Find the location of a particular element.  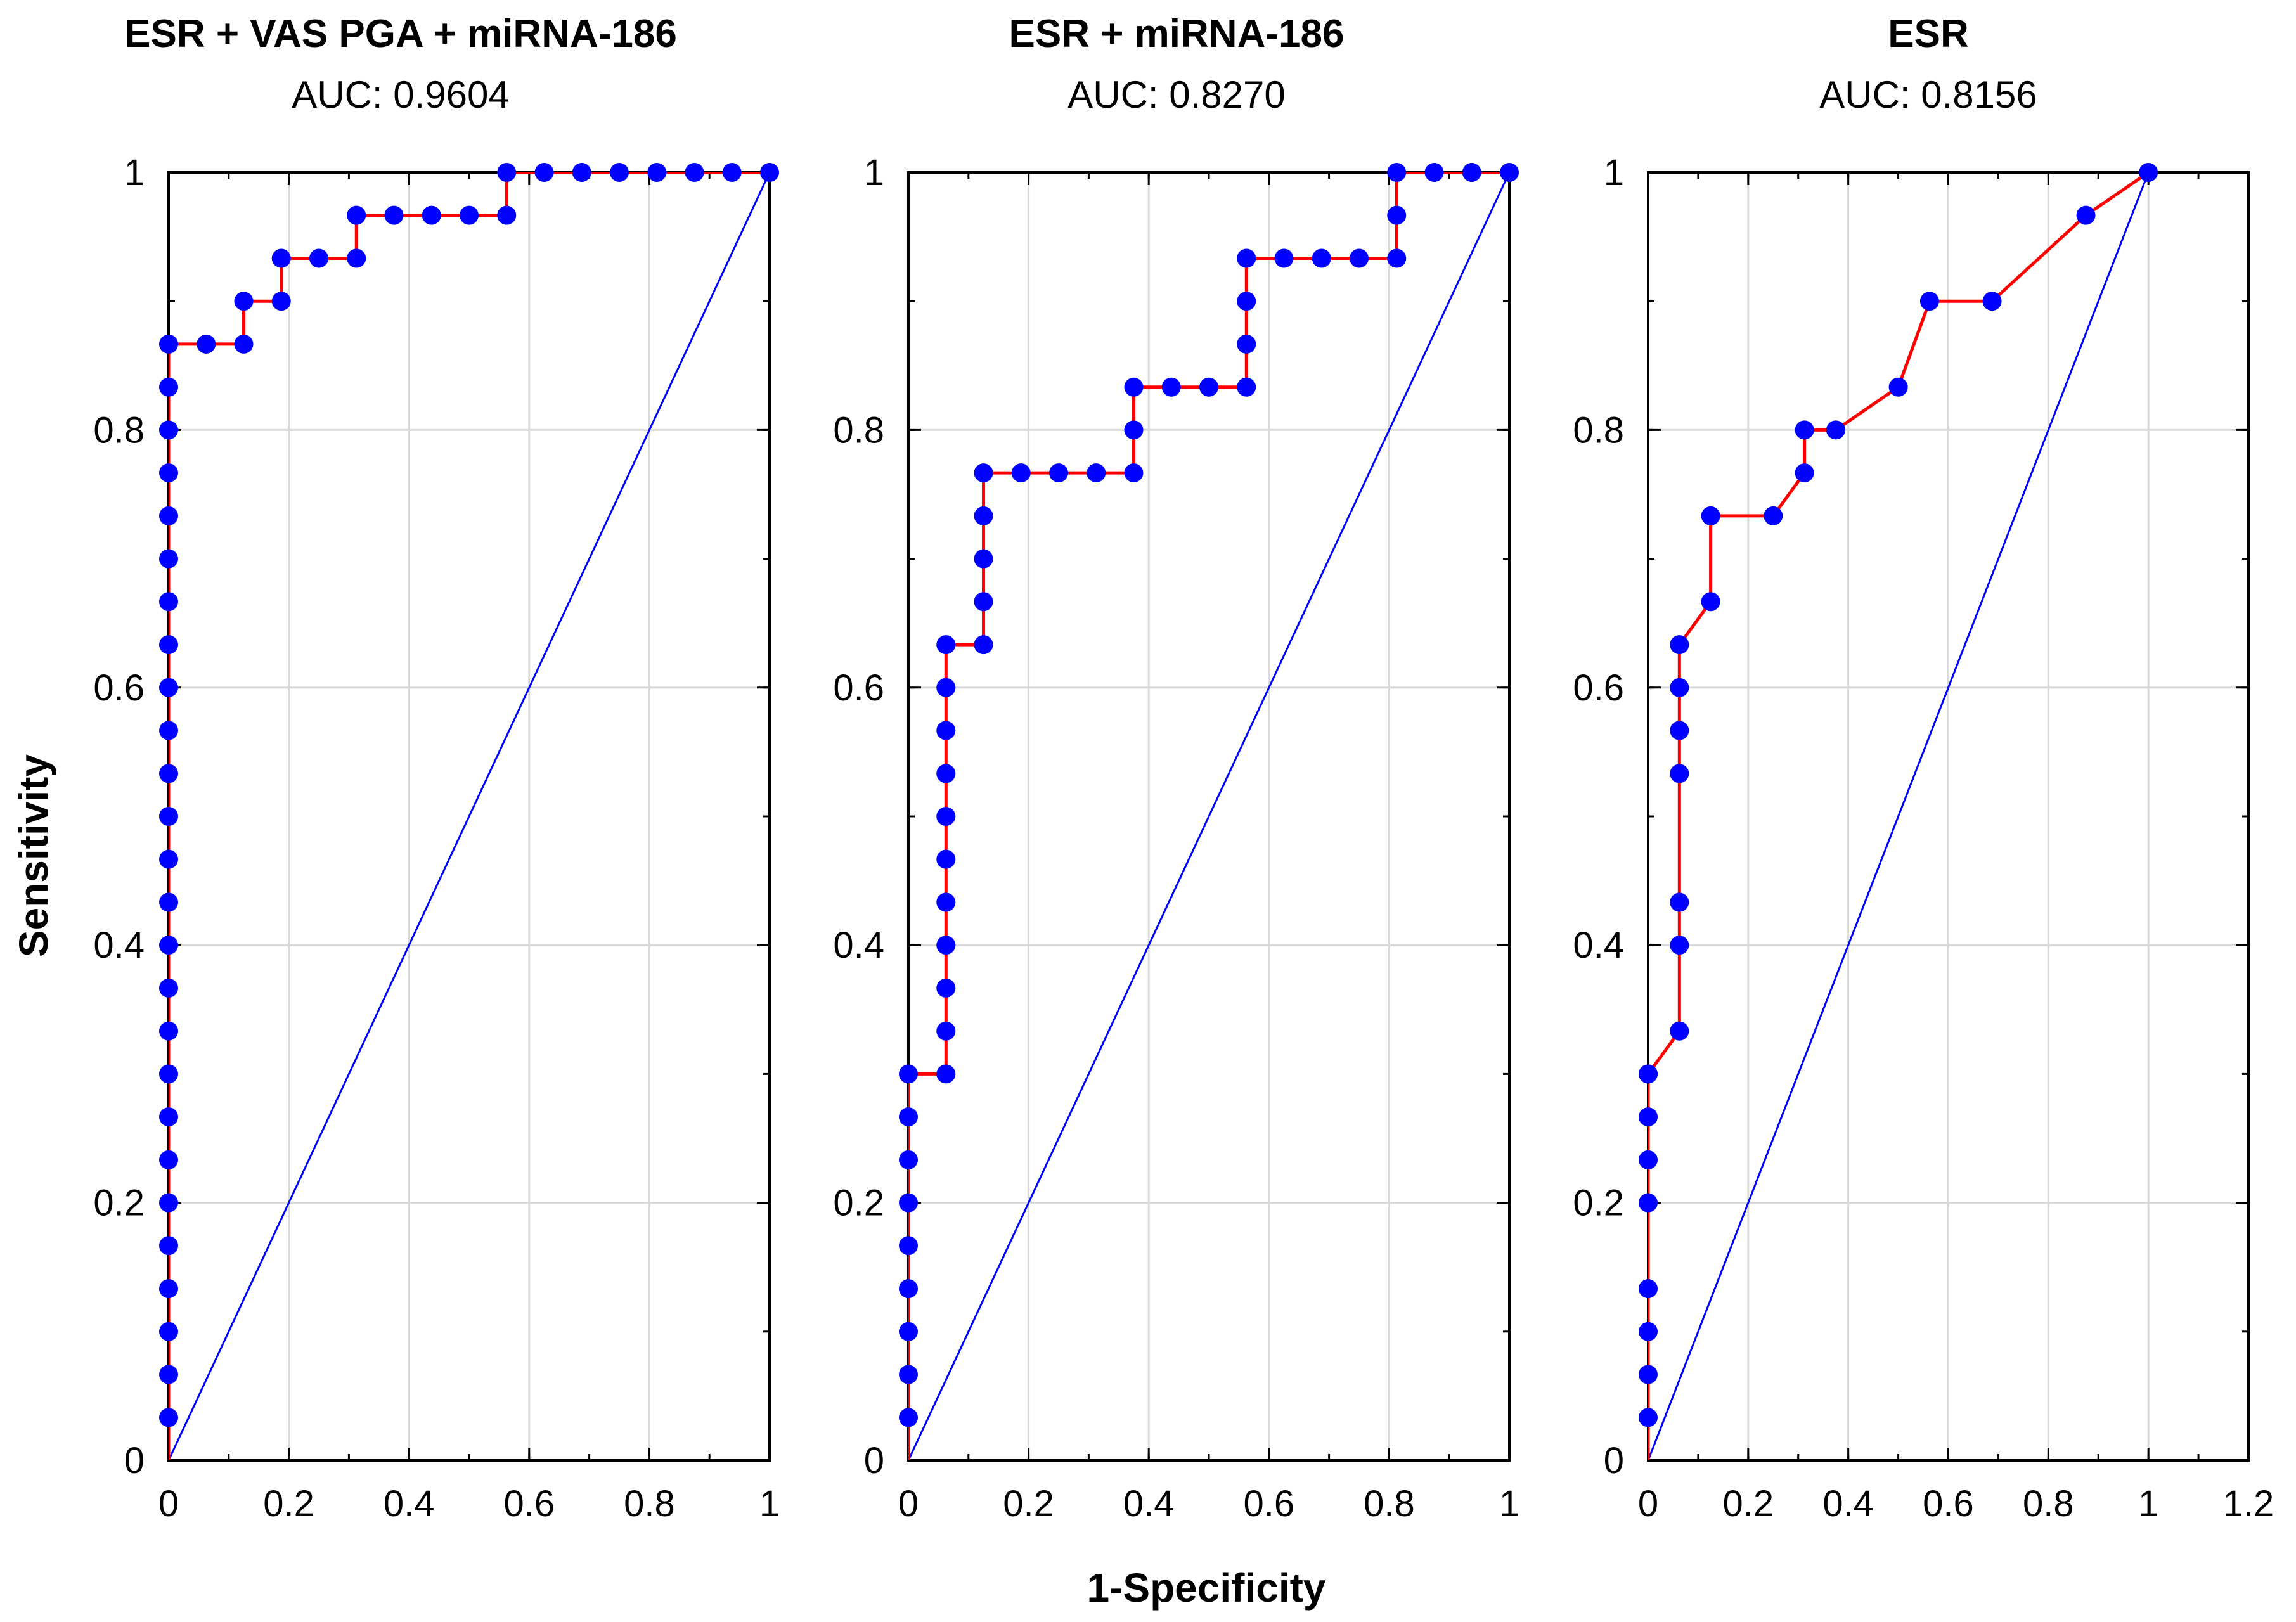

panel-title: ESR + miRNA-186 is located at coordinates (1177, 34).